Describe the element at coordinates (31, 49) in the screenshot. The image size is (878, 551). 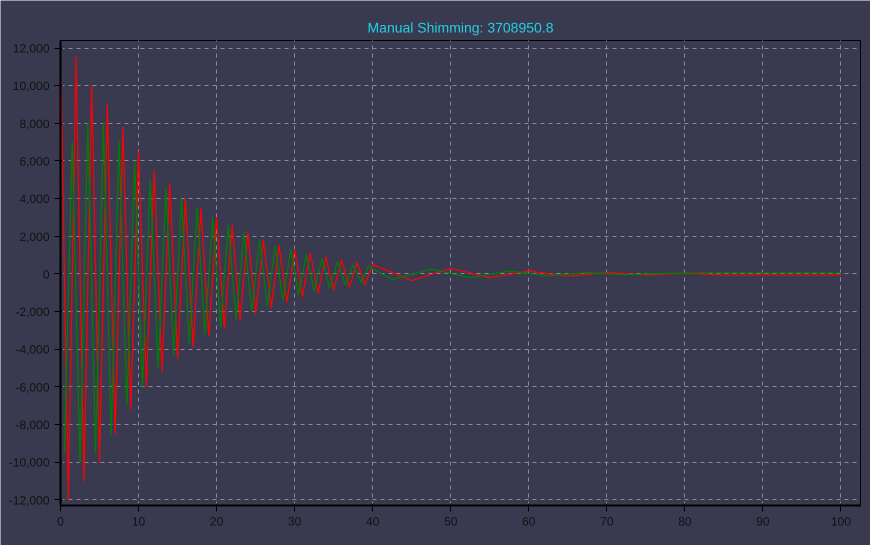
I see `y-tick-label: 12,000` at that location.